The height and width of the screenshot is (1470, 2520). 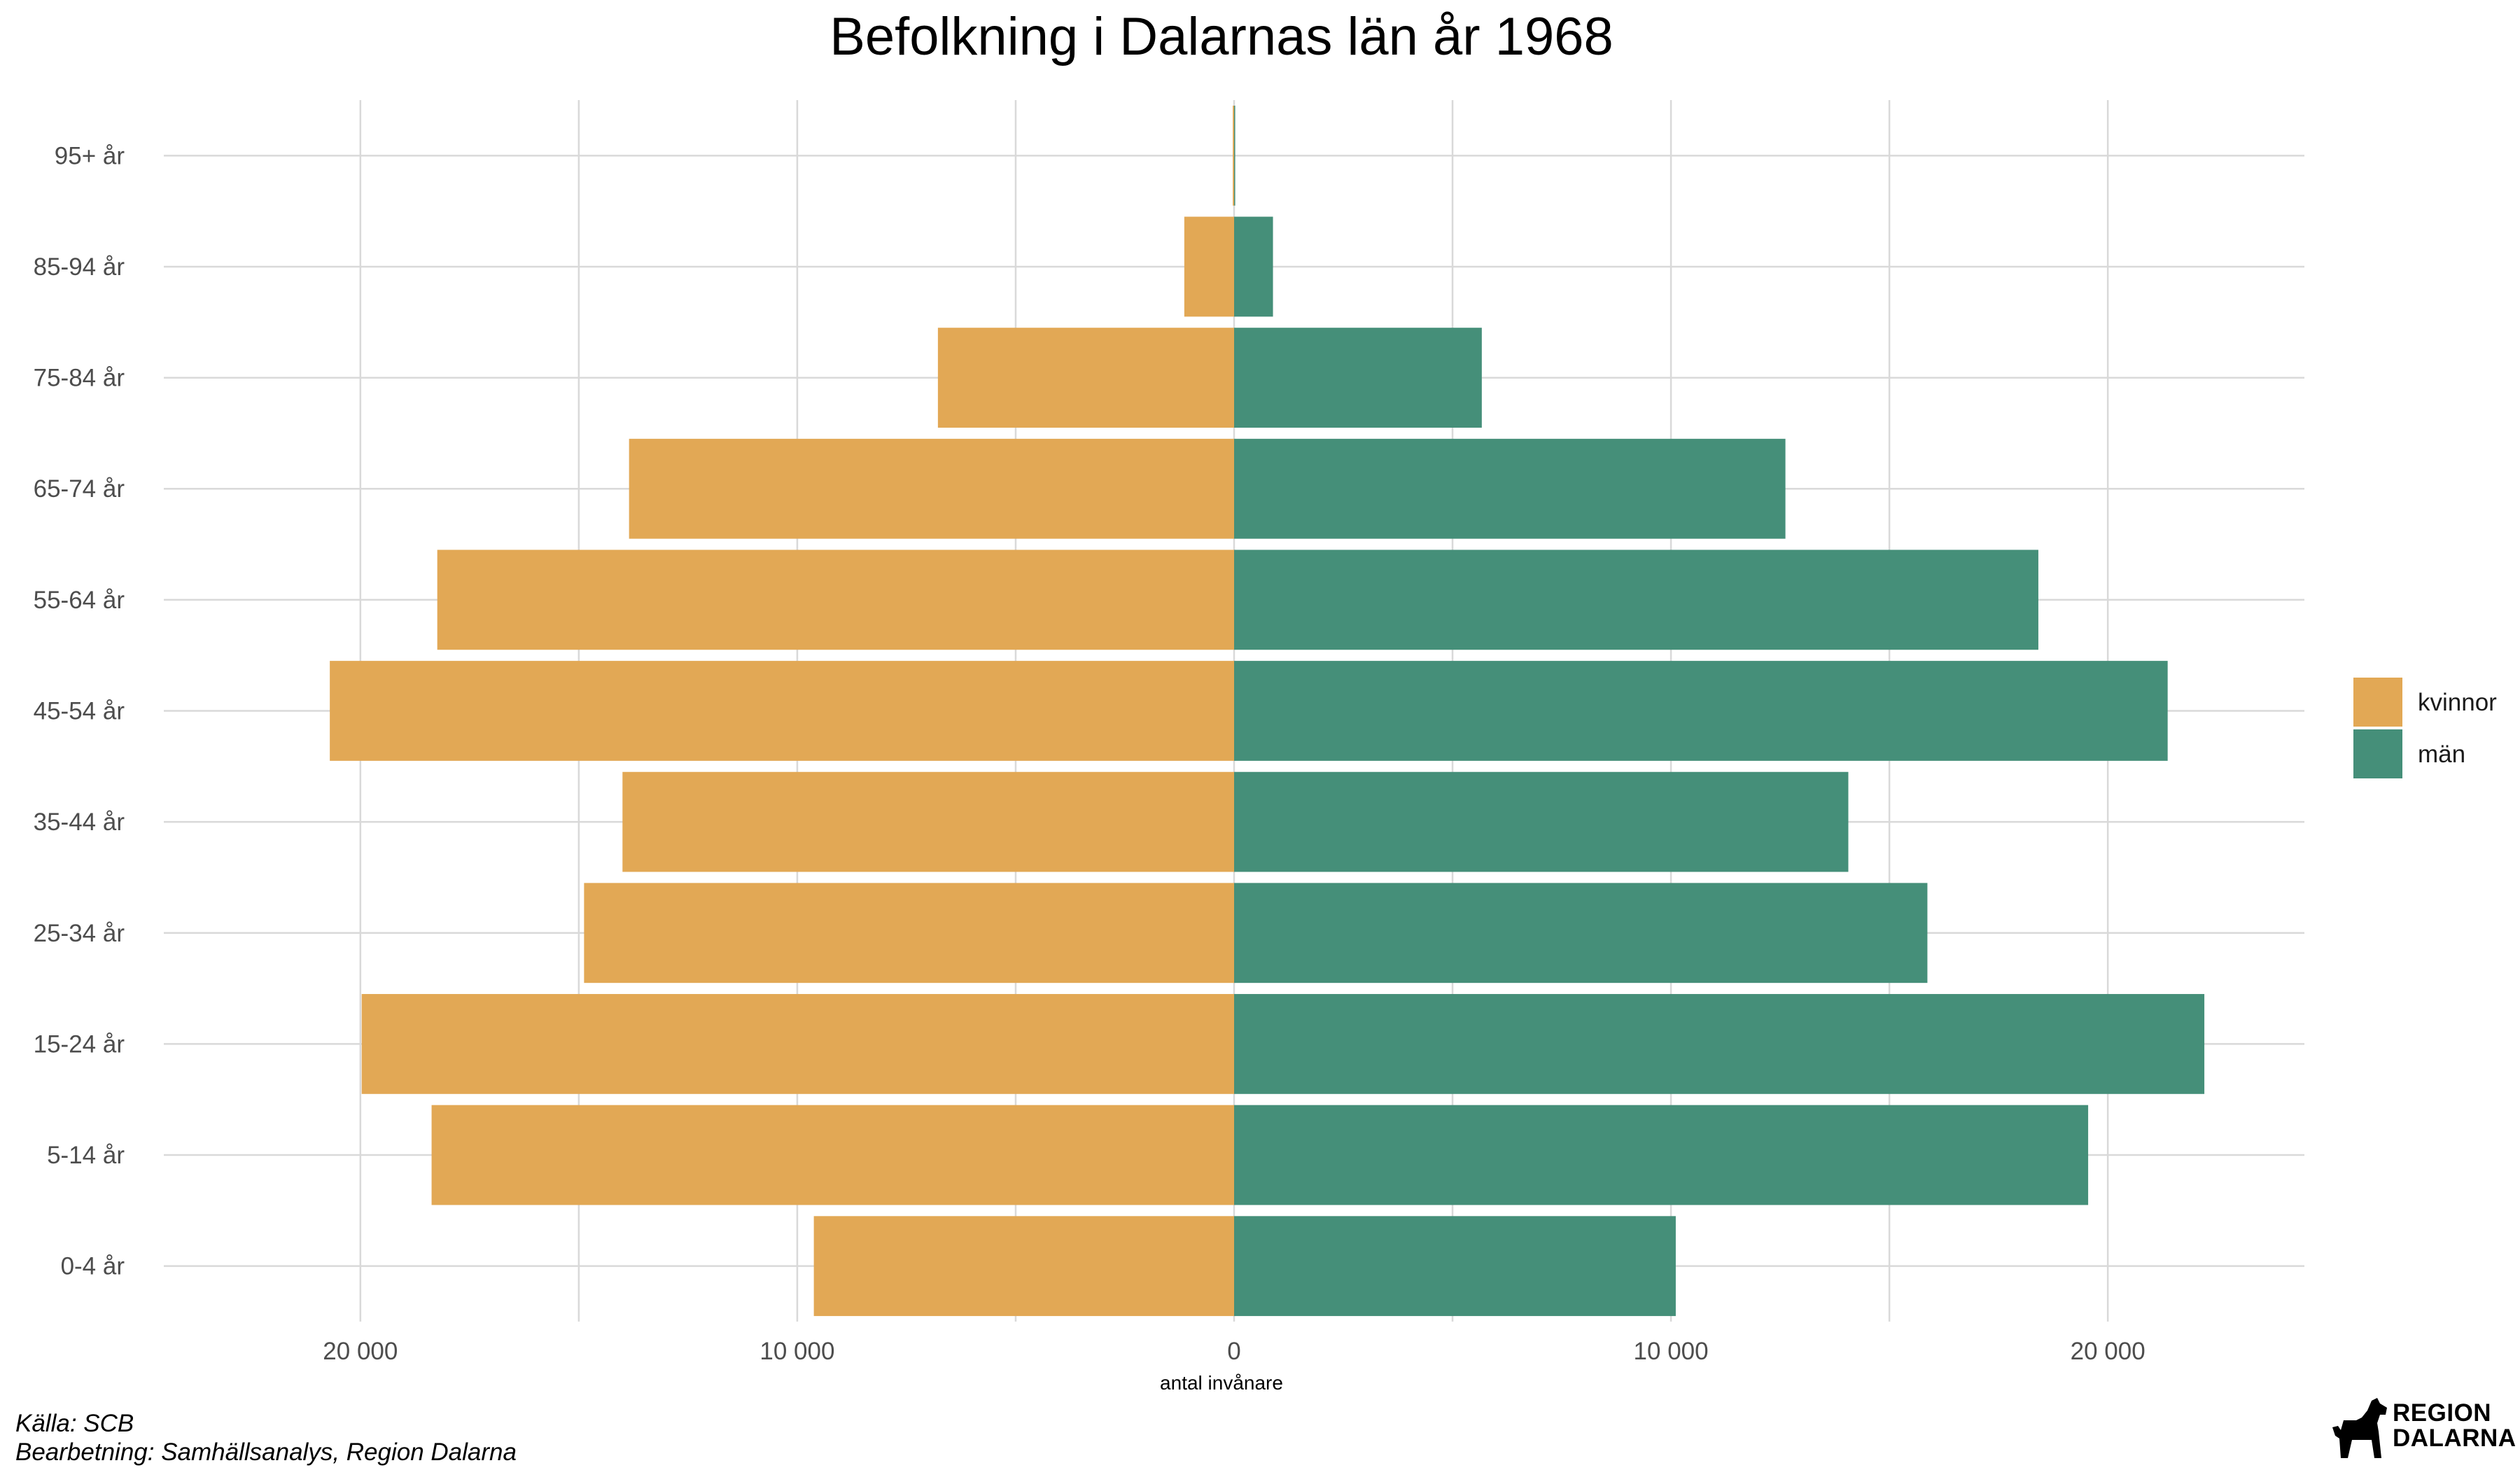 I want to click on x-axis-label: antal invånare, so click(x=1221, y=1383).